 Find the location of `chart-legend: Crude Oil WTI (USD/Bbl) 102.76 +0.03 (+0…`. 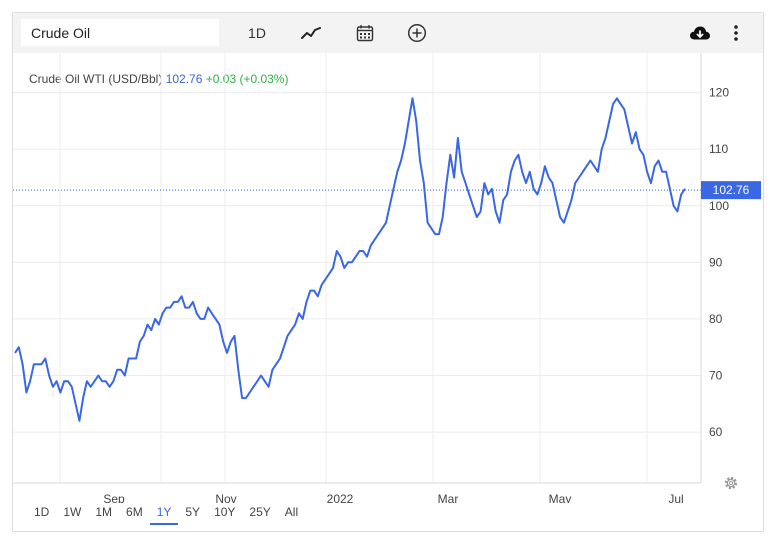

chart-legend: Crude Oil WTI (USD/Bbl) 102.76 +0.03 (+0… is located at coordinates (158, 79).